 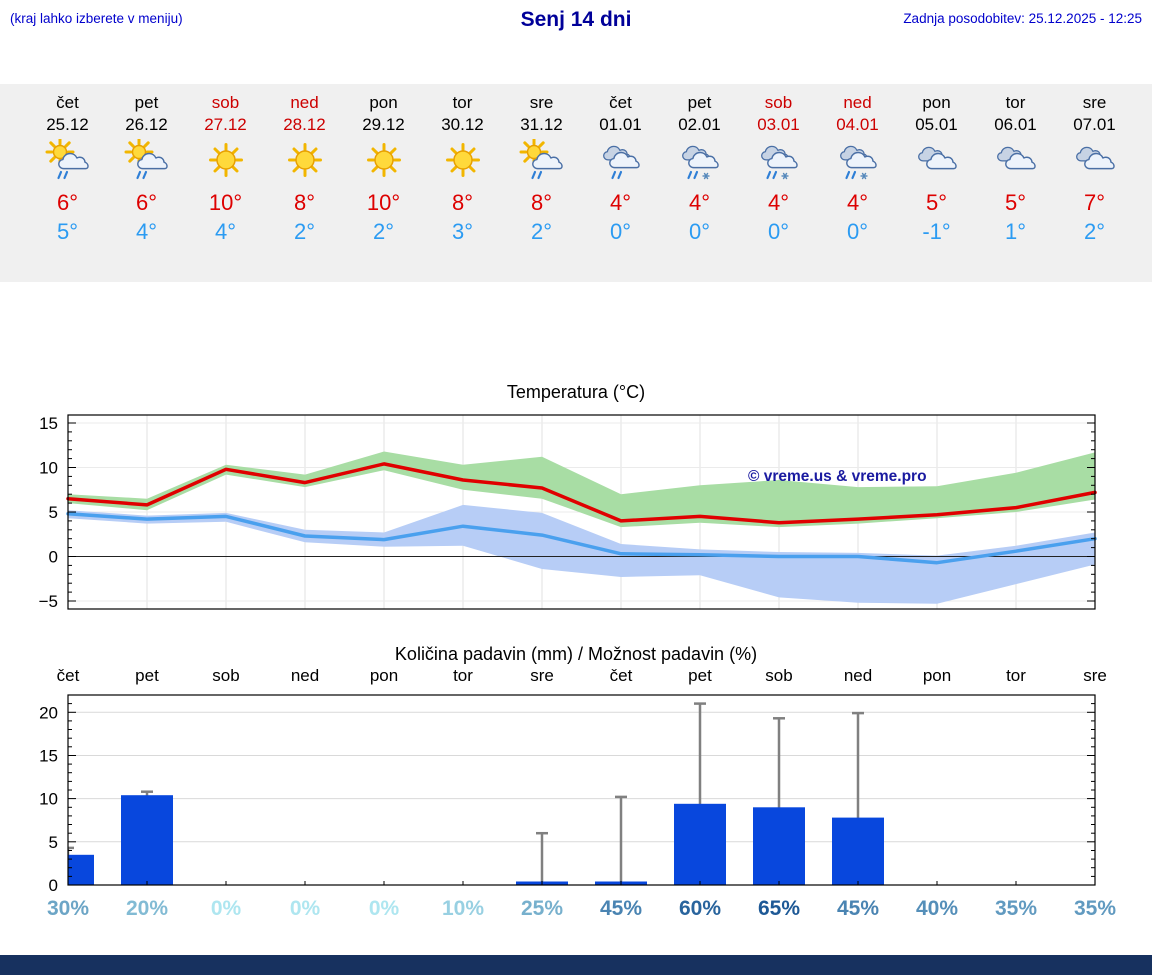 What do you see at coordinates (542, 908) in the screenshot?
I see `precip-probability: 25%` at bounding box center [542, 908].